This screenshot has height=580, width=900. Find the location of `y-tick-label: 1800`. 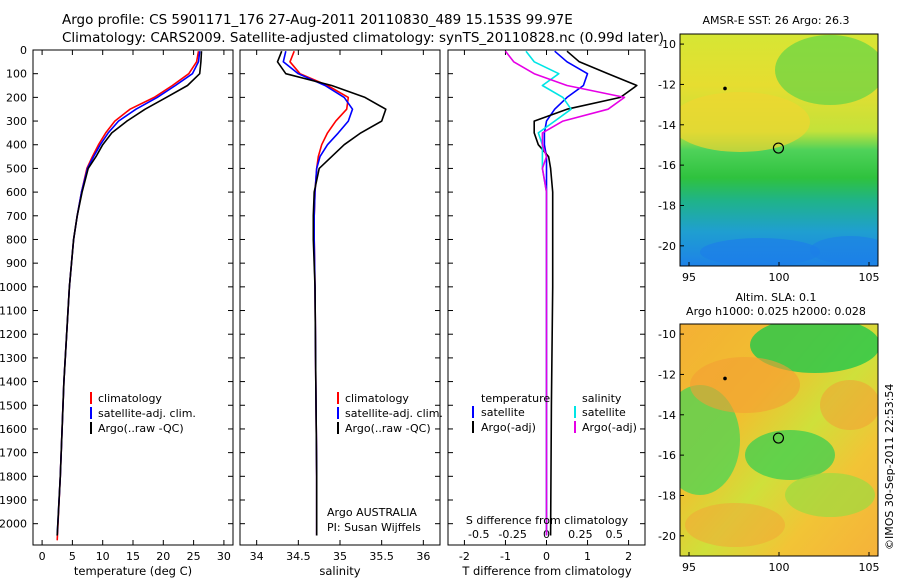

y-tick-label: 1800 is located at coordinates (13, 476).